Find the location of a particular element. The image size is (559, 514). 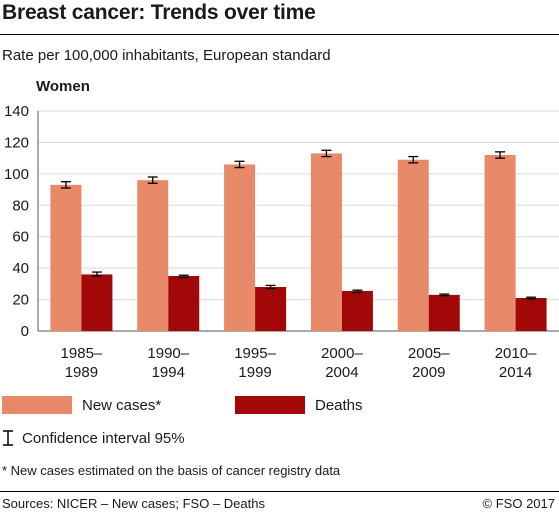

x-tick-label: 1995– is located at coordinates (255, 353).